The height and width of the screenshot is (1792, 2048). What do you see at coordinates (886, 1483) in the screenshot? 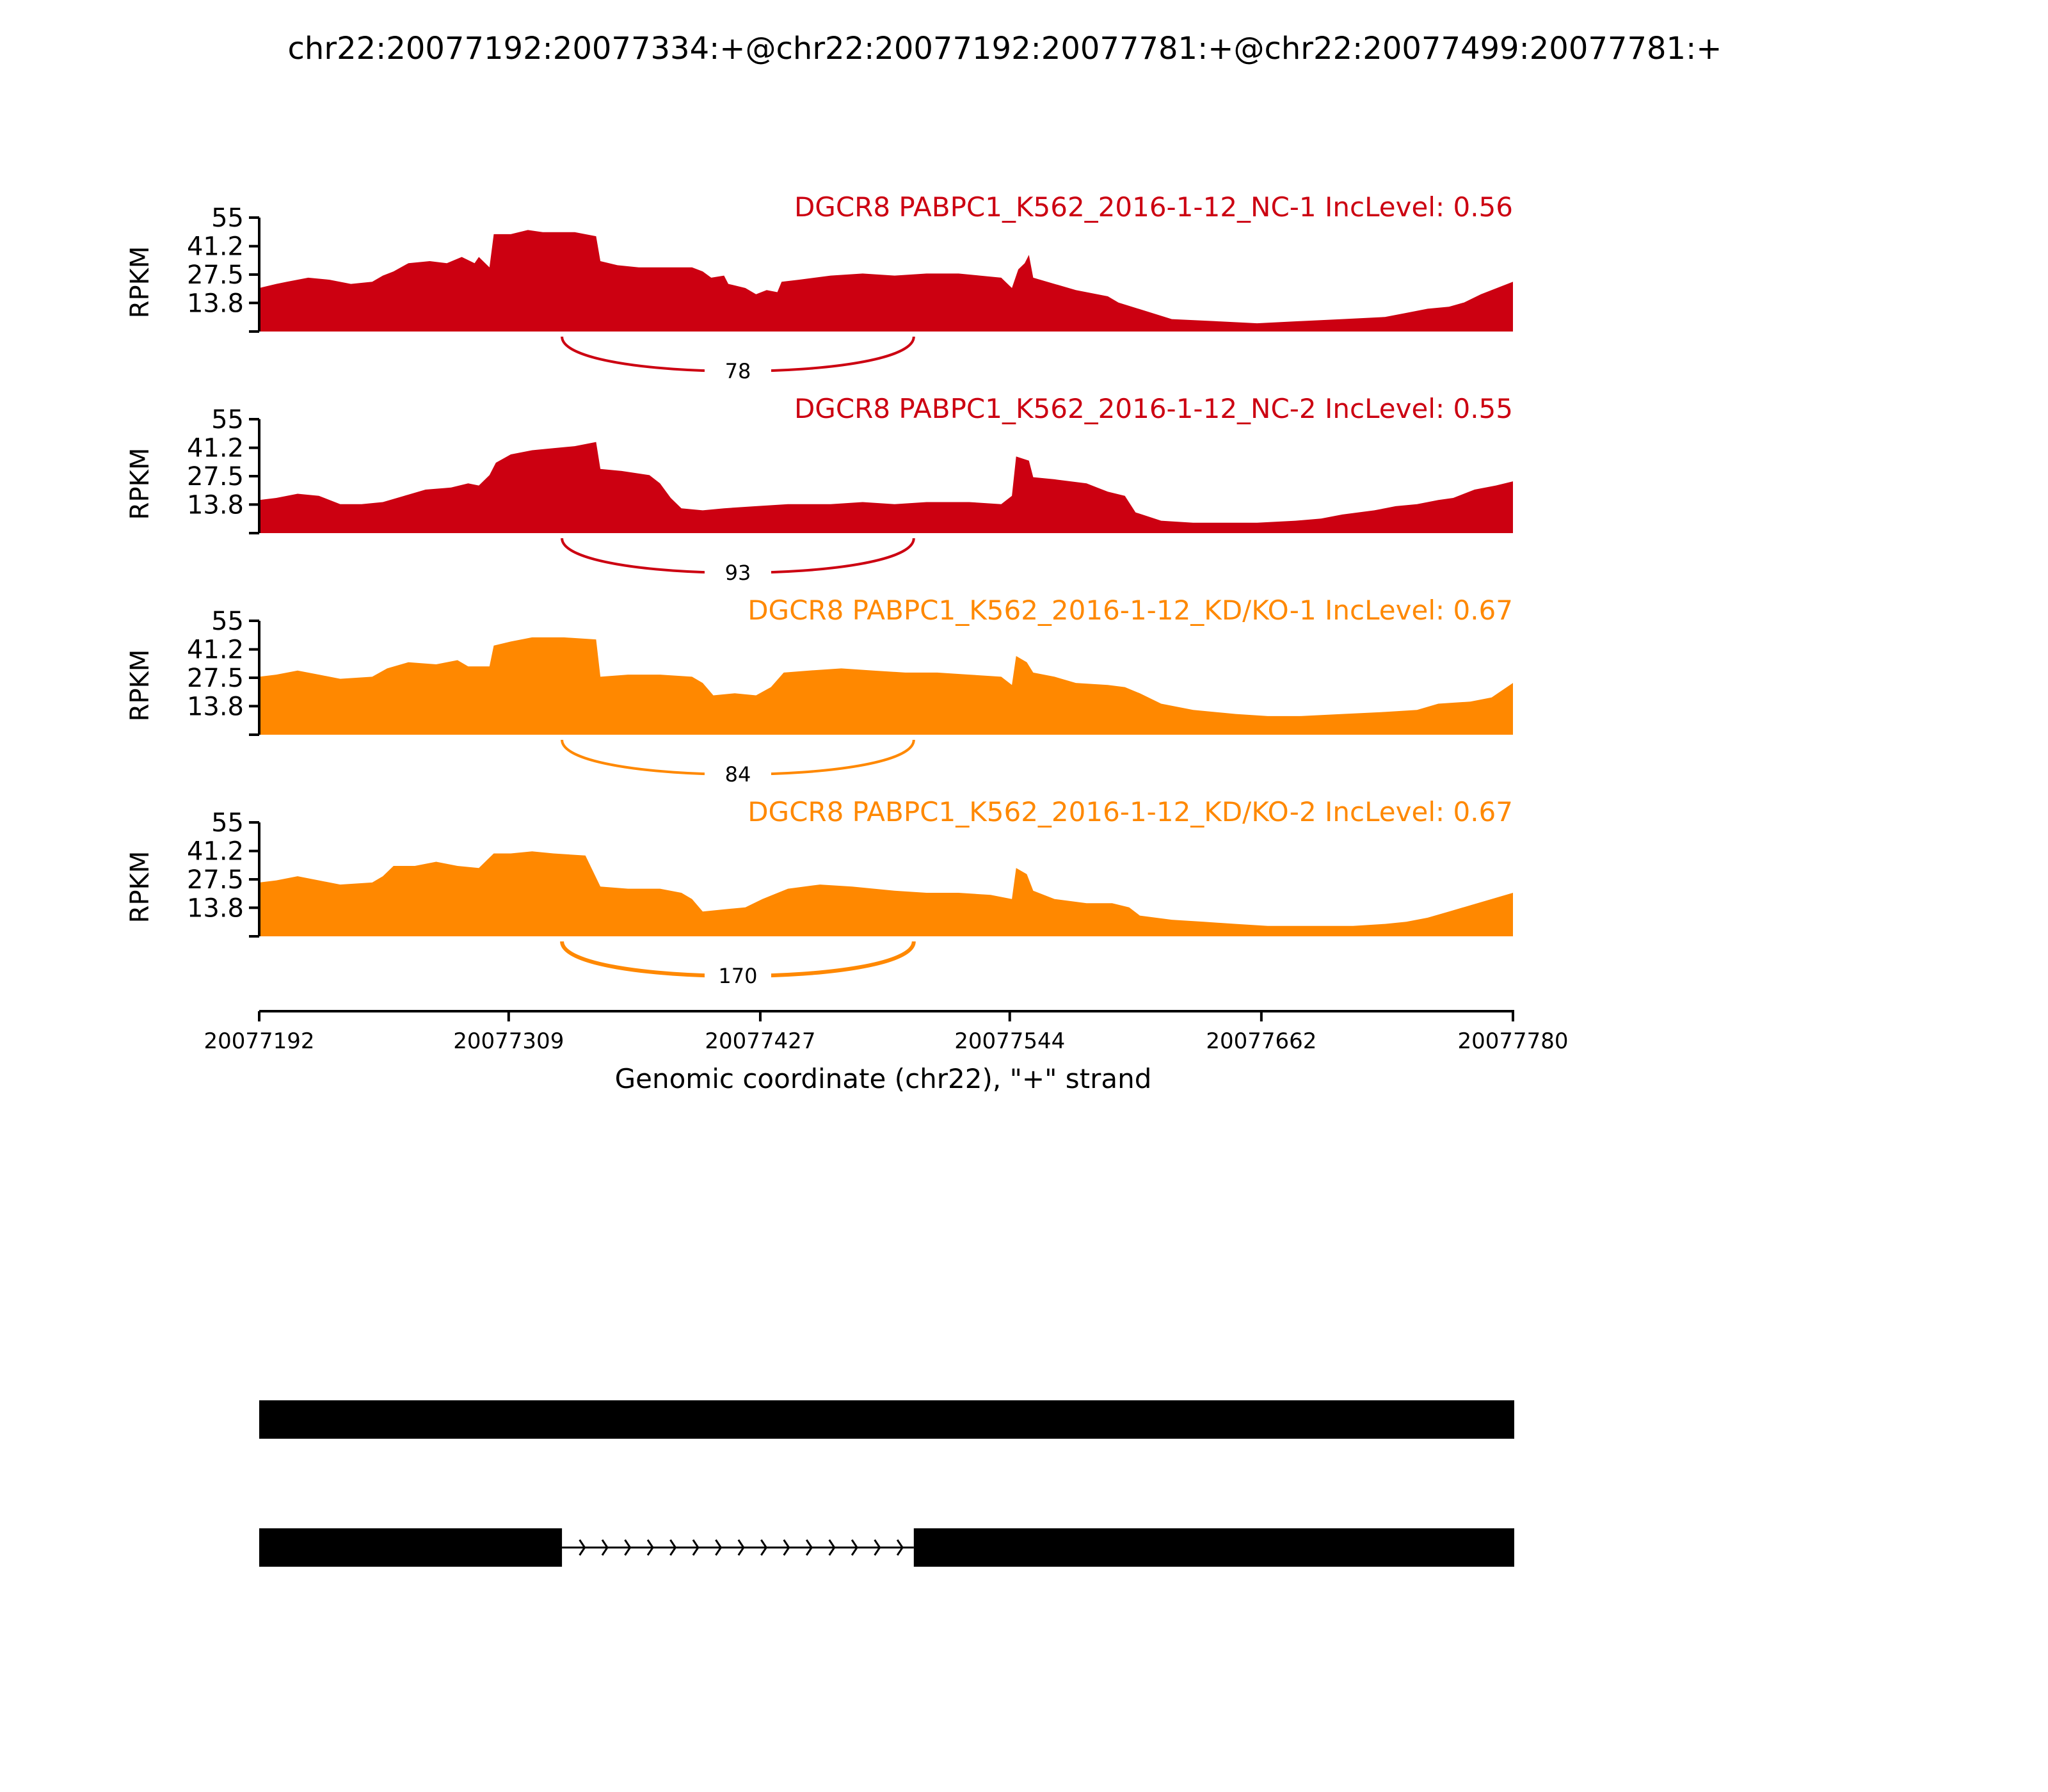
I see `transcript-structure` at bounding box center [886, 1483].